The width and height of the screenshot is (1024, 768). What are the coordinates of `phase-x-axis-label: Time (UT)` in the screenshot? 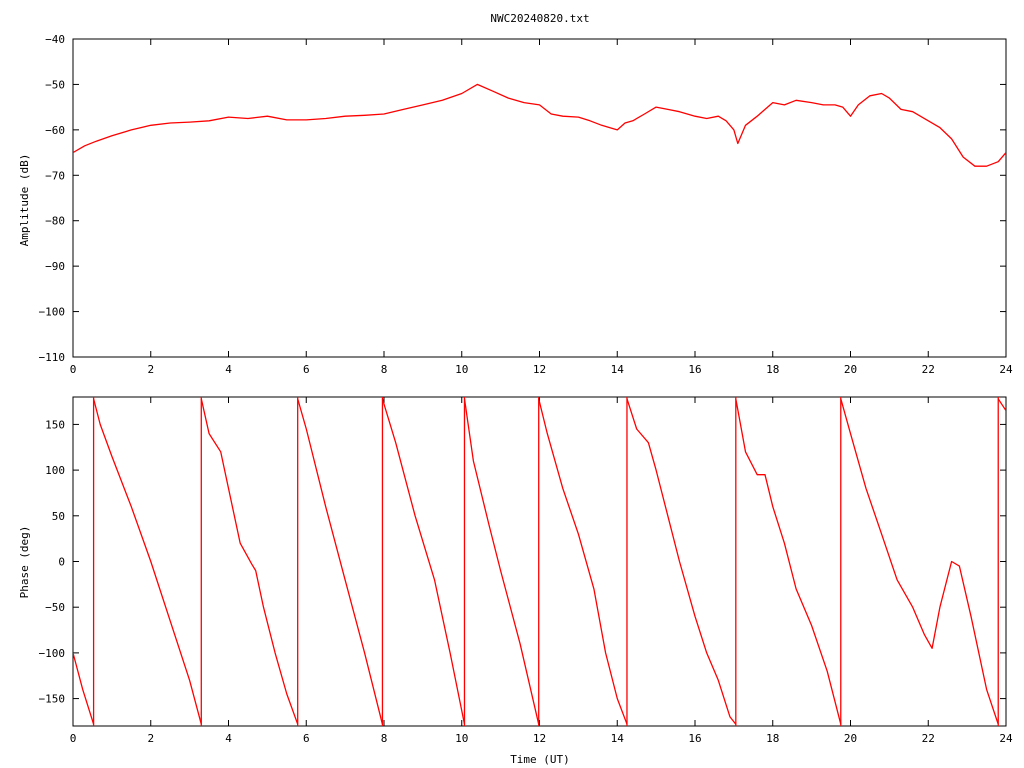 It's located at (540, 759).